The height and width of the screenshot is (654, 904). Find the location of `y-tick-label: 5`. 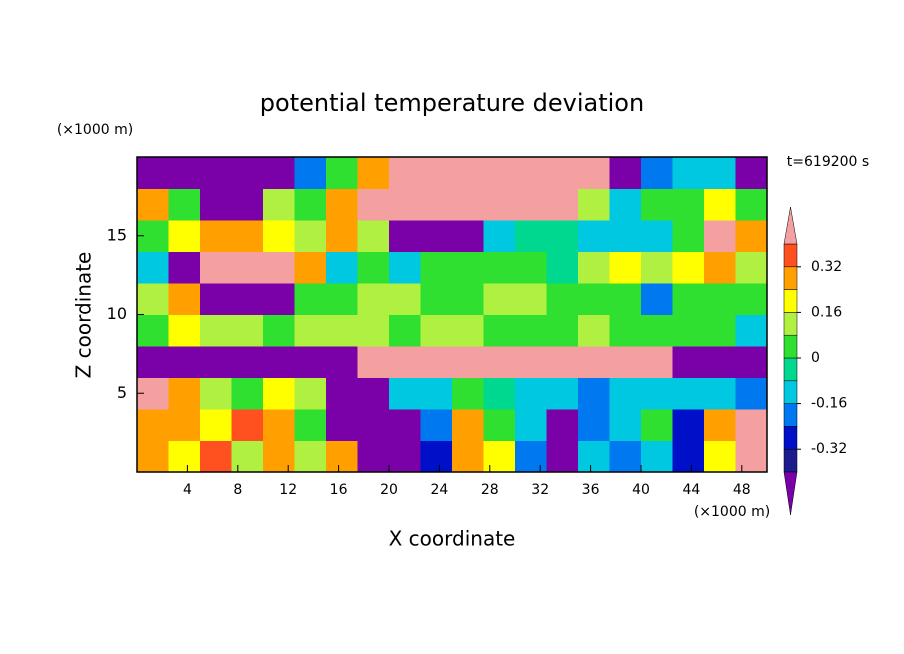

y-tick-label: 5 is located at coordinates (122, 392).